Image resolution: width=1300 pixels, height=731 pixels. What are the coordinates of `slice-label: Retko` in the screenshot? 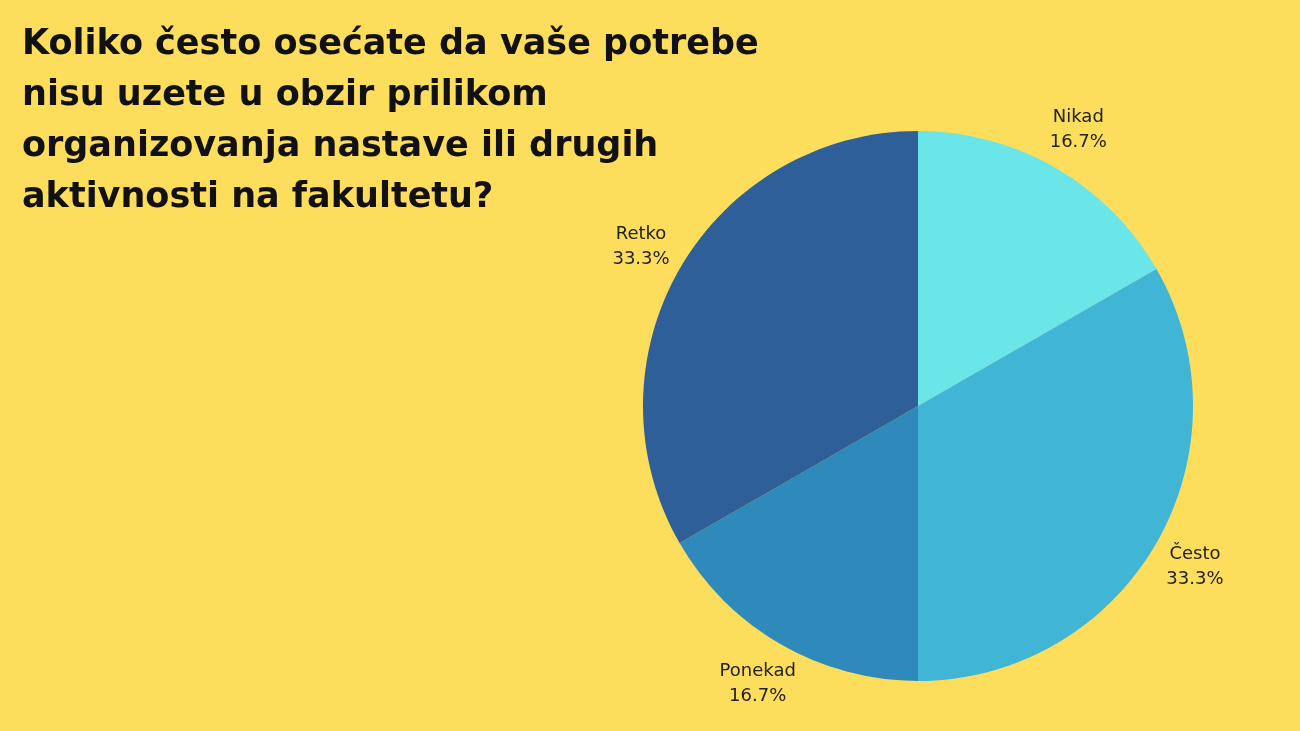 It's located at (641, 232).